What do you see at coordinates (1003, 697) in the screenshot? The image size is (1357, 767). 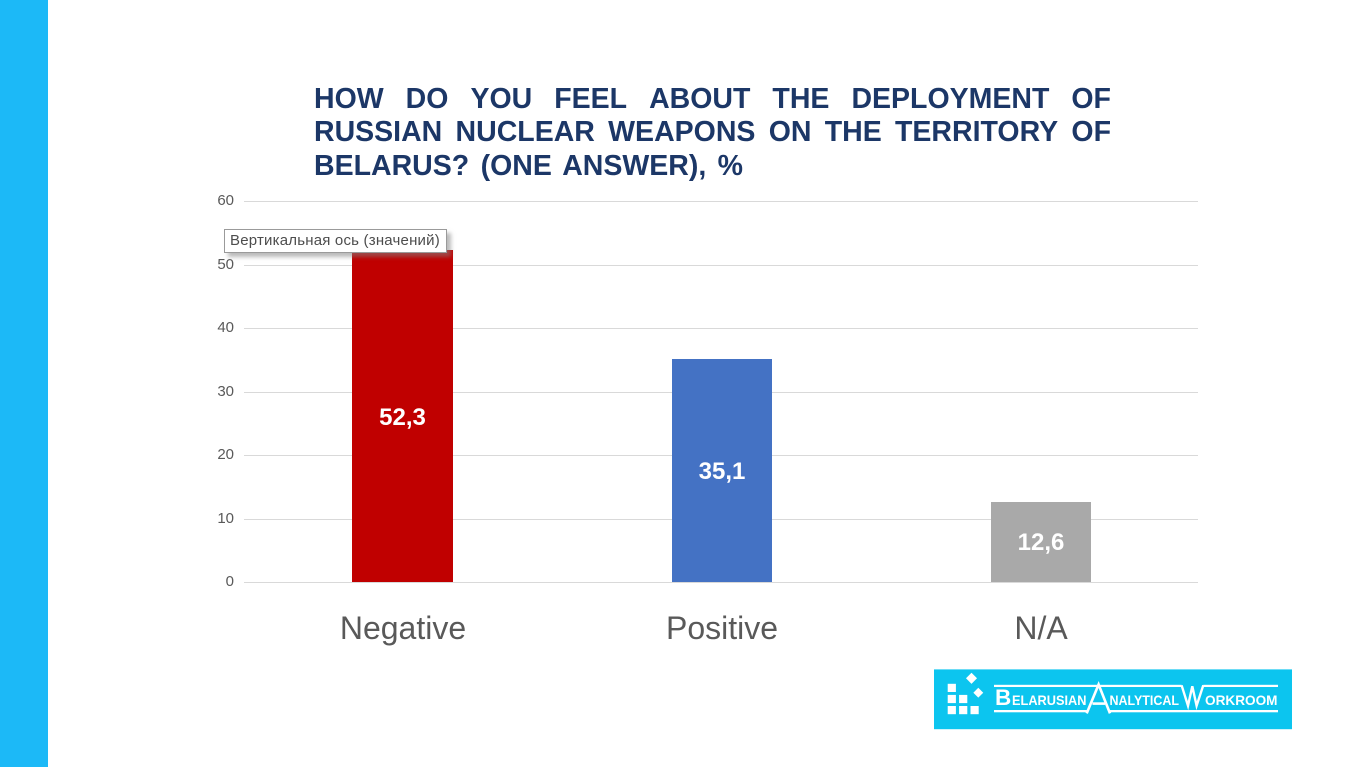 I see `svg-text: B` at bounding box center [1003, 697].